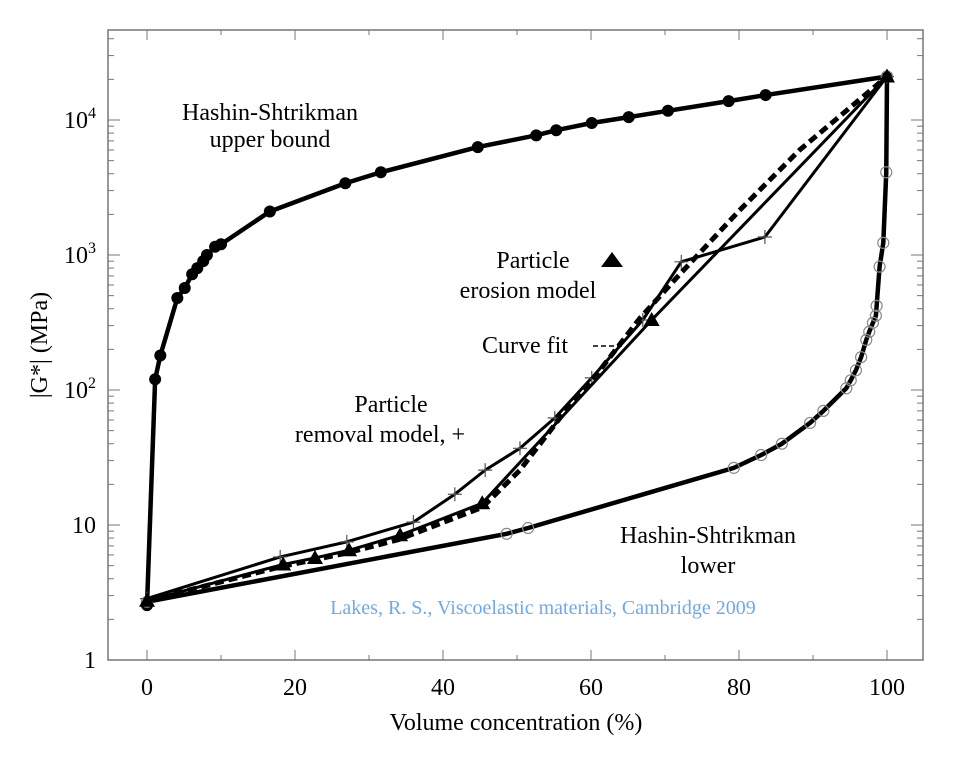 This screenshot has height=759, width=959. Describe the element at coordinates (80, 389) in the screenshot. I see `y-tick-label: 10²` at that location.